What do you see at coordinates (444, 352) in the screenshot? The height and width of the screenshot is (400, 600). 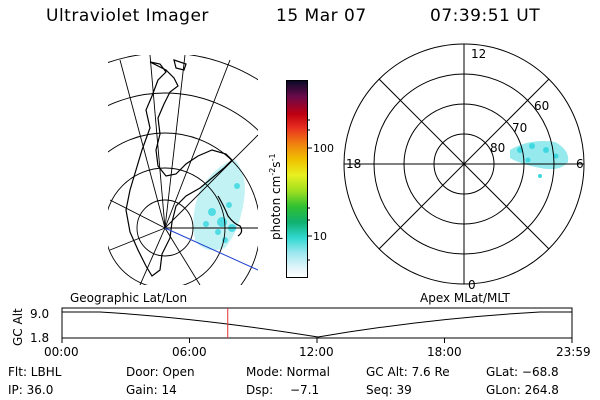 I see `timeline-xtick-1800: 18:00` at bounding box center [444, 352].